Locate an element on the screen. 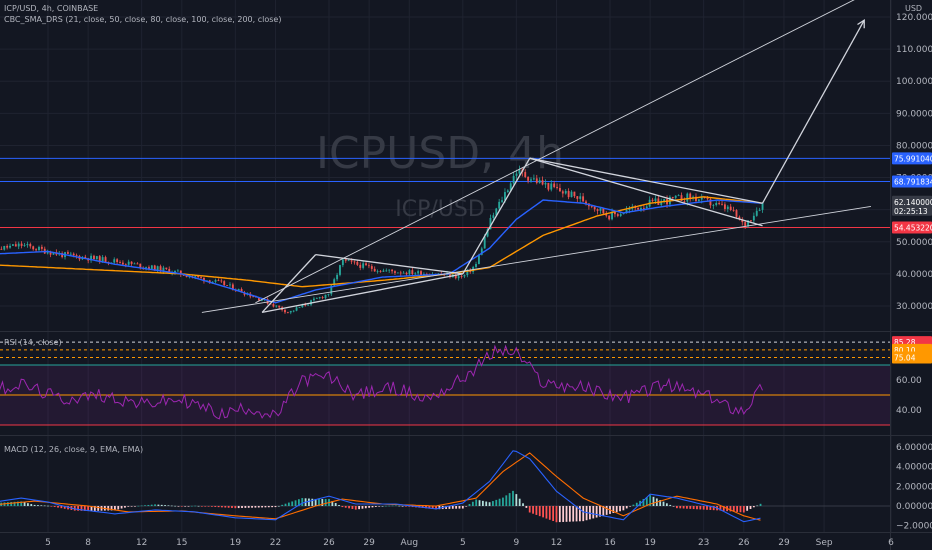  price-tick-0: 30.0000000 is located at coordinates (914, 307).